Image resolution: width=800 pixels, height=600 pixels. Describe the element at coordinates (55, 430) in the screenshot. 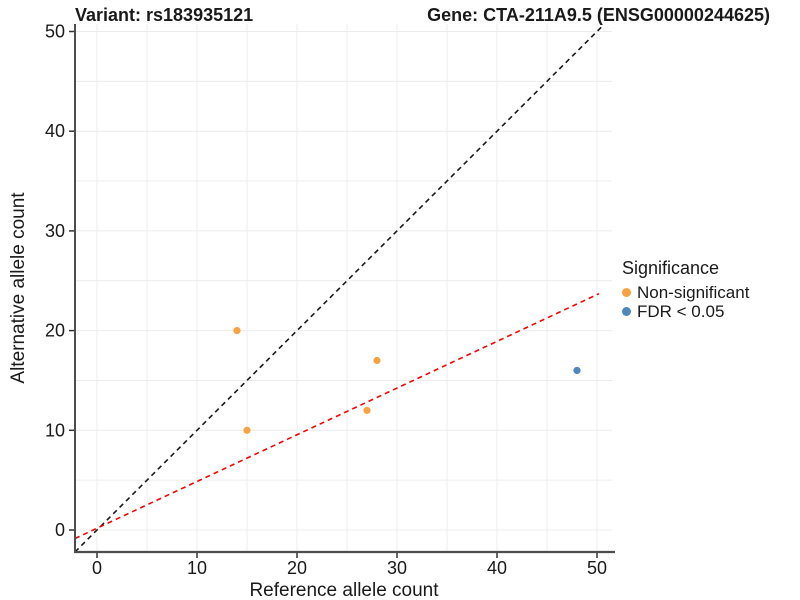

I see `y-tick-label: 10` at that location.